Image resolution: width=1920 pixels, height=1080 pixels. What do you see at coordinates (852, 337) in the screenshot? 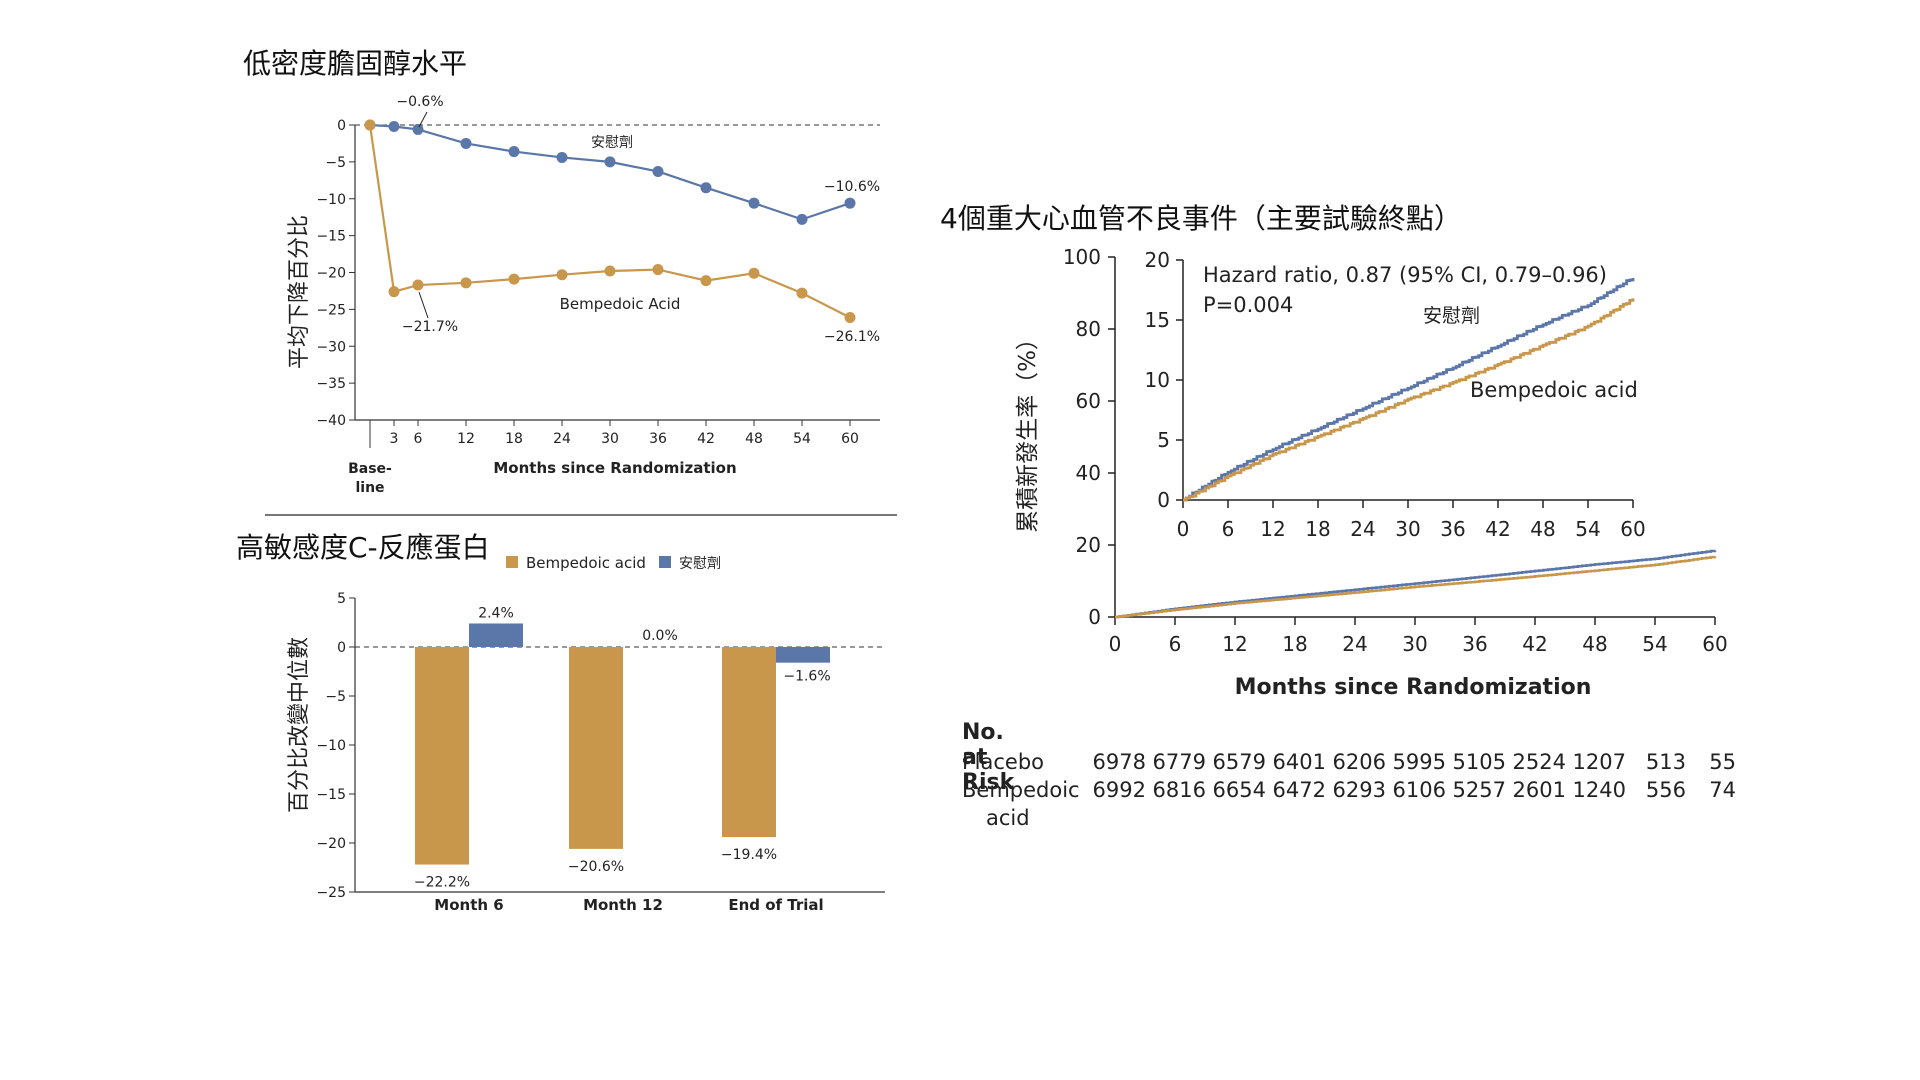
I see `ldl-annotation: −26.1%` at bounding box center [852, 337].